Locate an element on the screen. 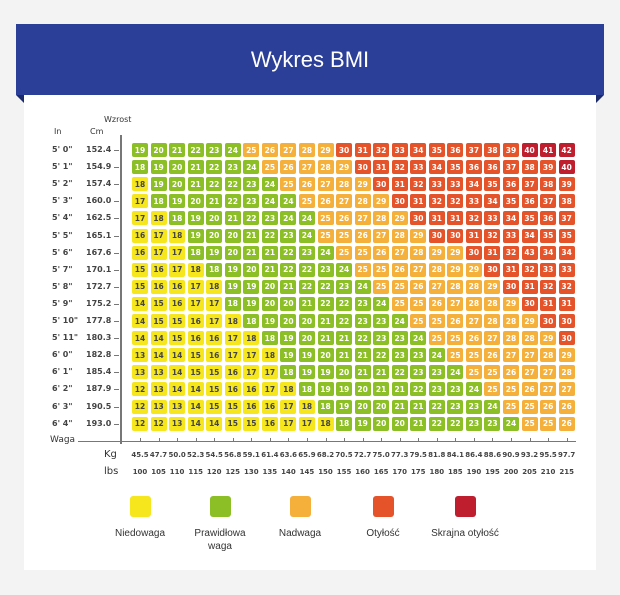 Image resolution: width=620 pixels, height=595 pixels. bmi-cell-obese: 35 is located at coordinates (566, 235).